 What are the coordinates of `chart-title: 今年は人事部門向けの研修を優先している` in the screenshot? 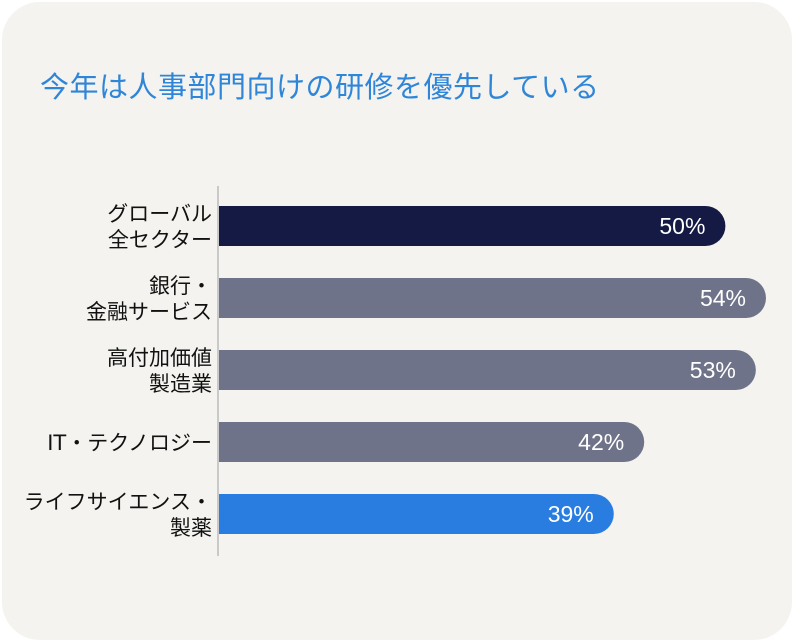 It's located at (320, 87).